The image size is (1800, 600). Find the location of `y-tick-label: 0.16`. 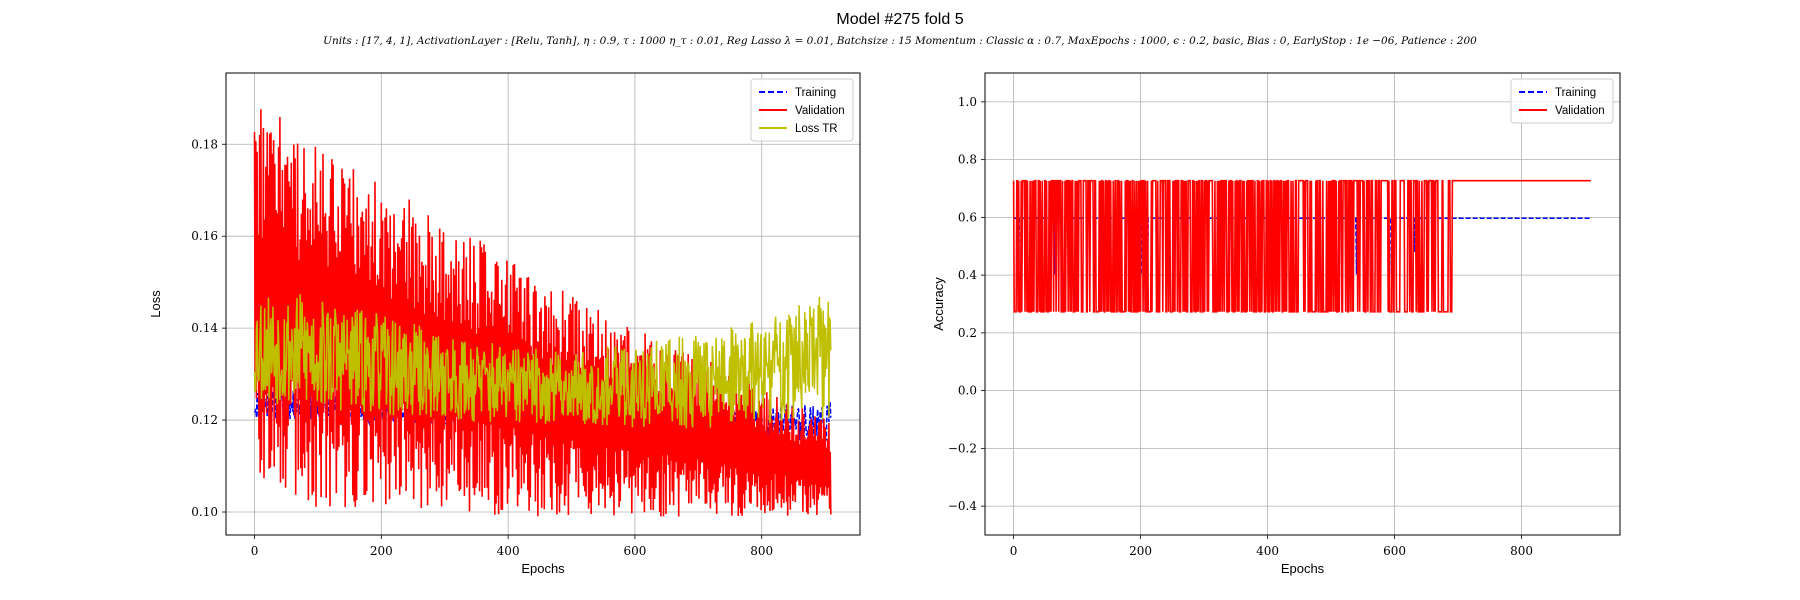

y-tick-label: 0.16 is located at coordinates (204, 236).